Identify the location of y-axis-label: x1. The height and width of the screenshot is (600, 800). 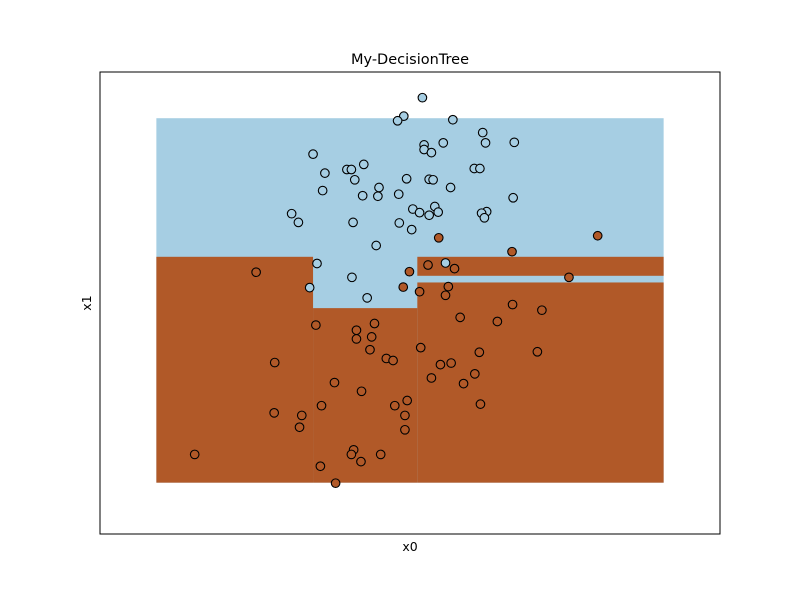
(86, 302).